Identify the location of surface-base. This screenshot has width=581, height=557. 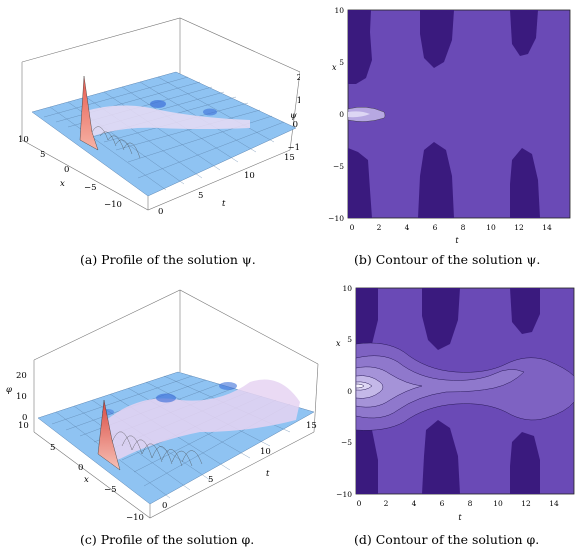
(164, 134).